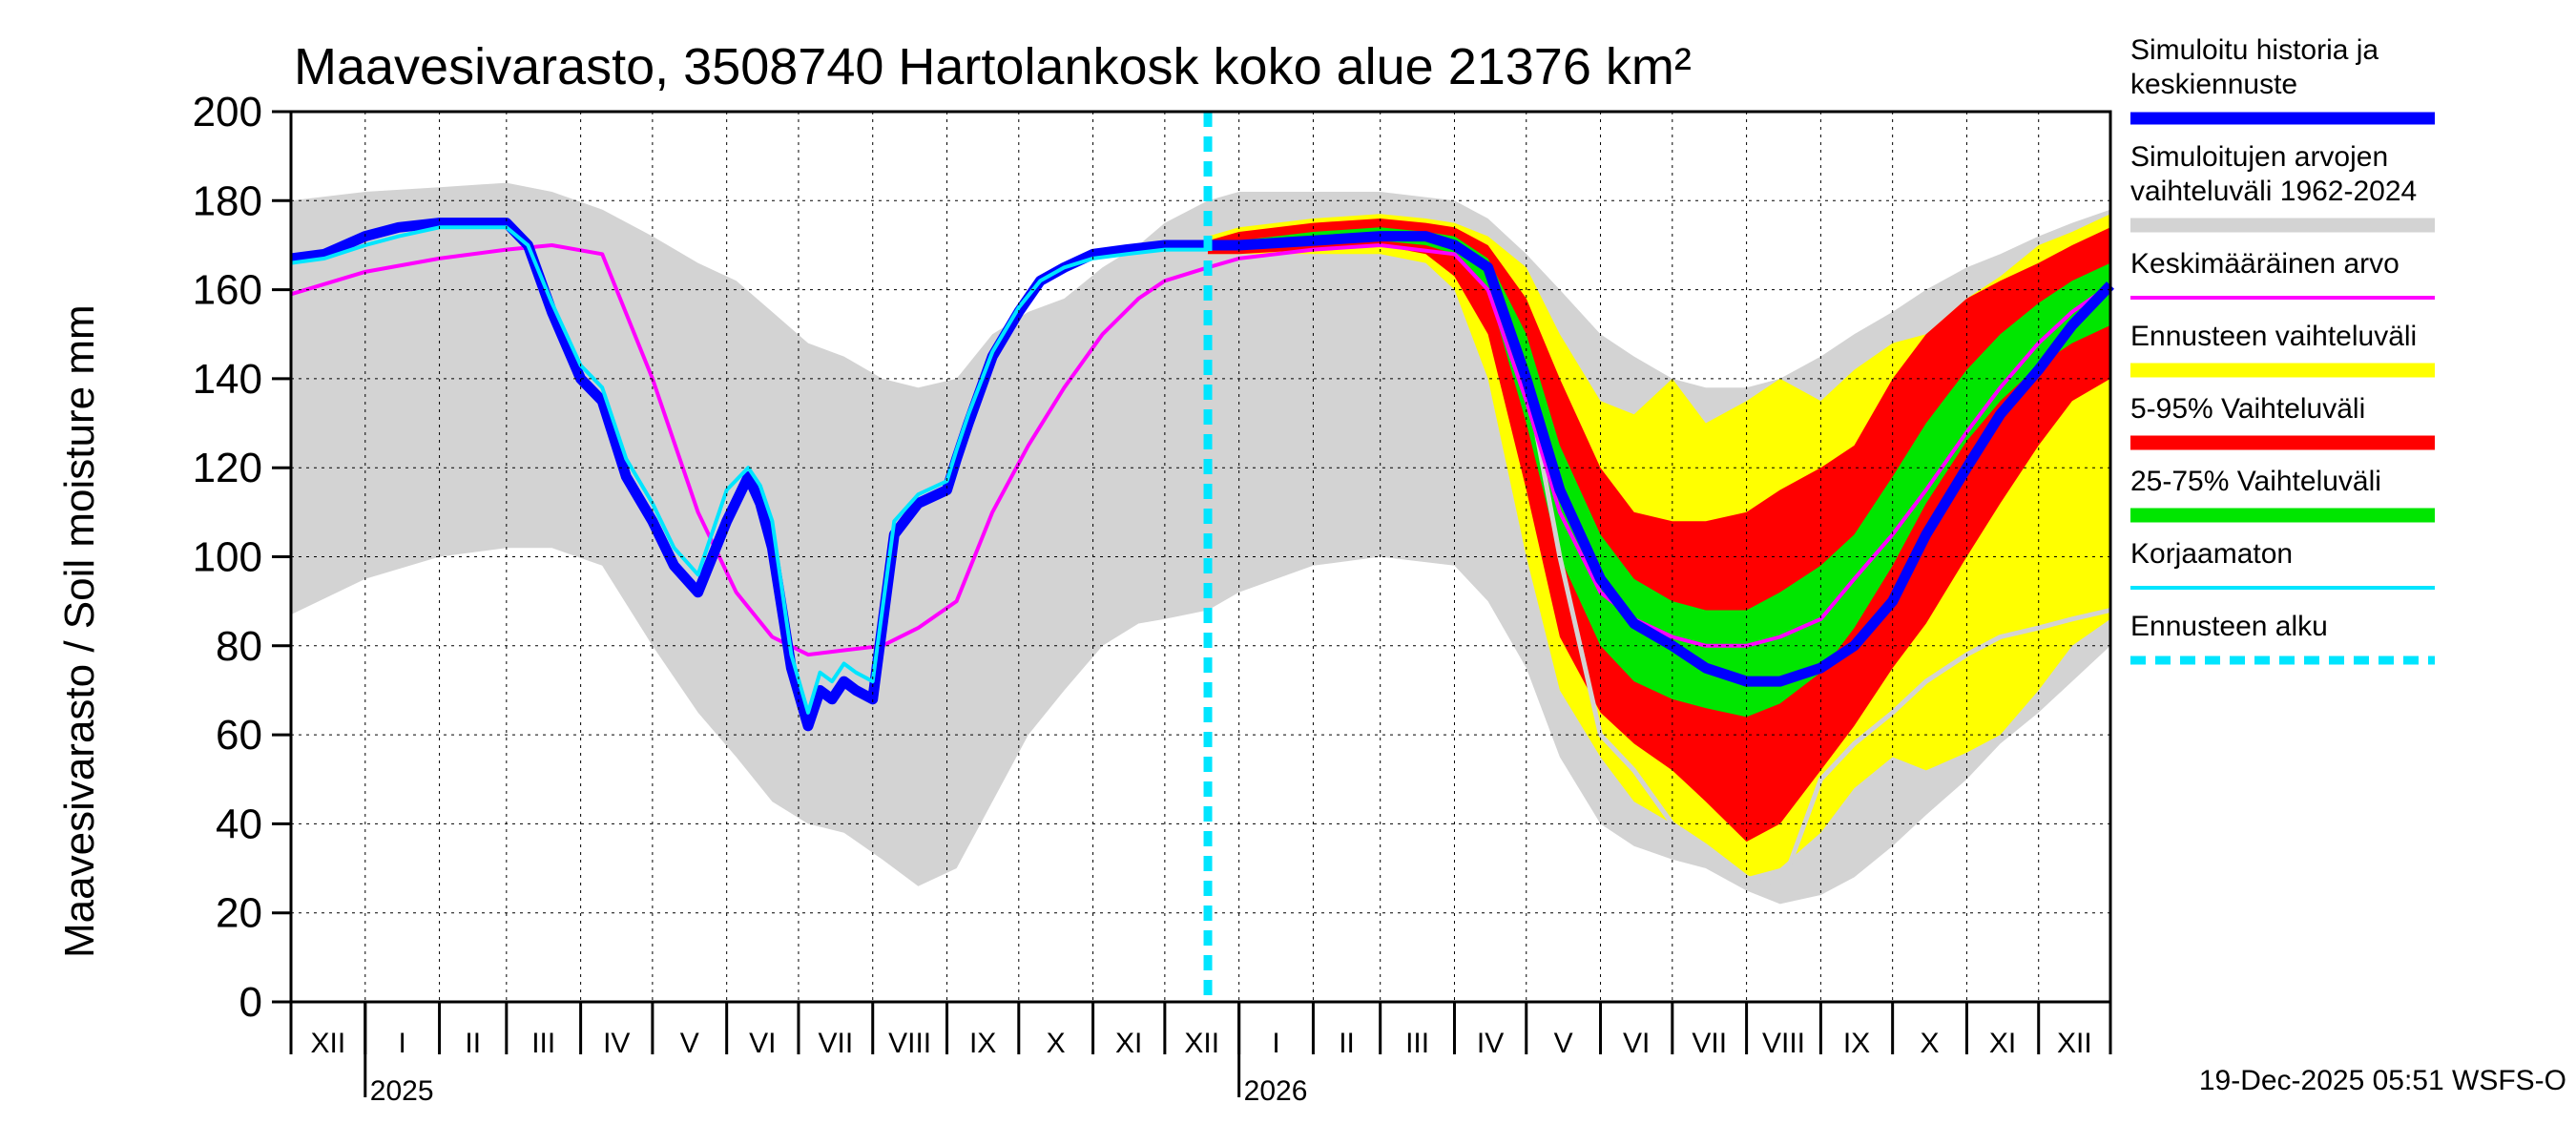 This screenshot has height=1145, width=2576. What do you see at coordinates (79, 631) in the screenshot?
I see `y-axis-label: Maavesivarasto / Soil moisture mm` at bounding box center [79, 631].